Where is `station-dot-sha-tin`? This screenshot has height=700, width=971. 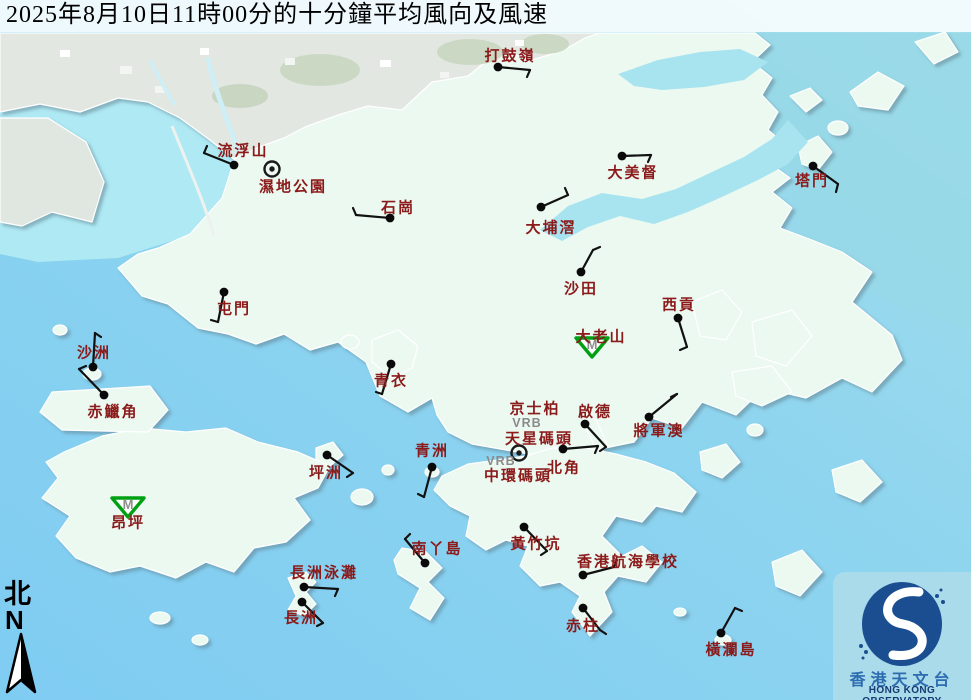
station-dot-sha-tin is located at coordinates (581, 272).